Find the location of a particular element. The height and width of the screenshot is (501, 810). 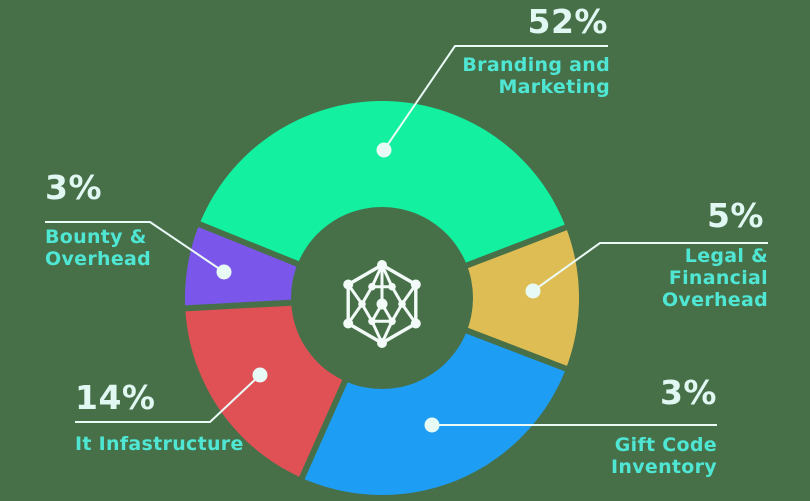

it-percent-label: 14% is located at coordinates (115, 397).